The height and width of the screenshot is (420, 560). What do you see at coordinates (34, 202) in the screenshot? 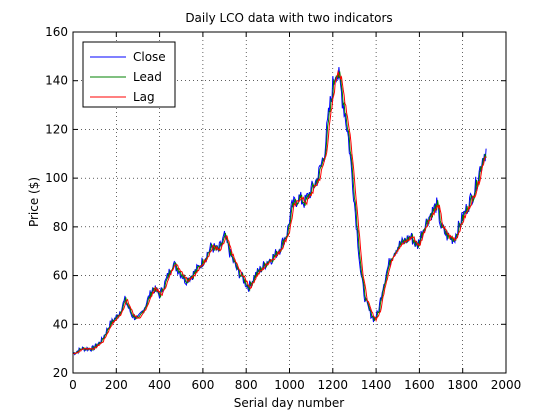
I see `y-axis-label: Price ($)` at bounding box center [34, 202].